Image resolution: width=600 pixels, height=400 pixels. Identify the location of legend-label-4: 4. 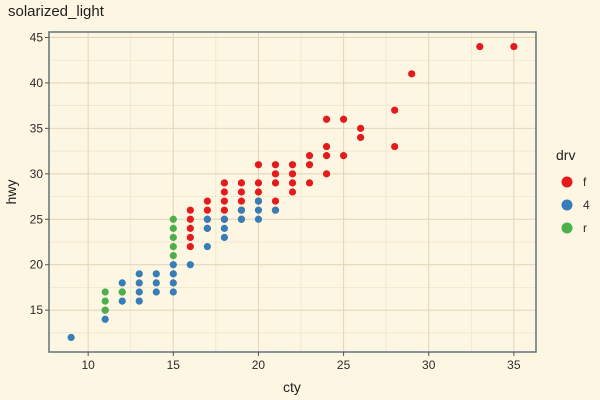
(586, 205).